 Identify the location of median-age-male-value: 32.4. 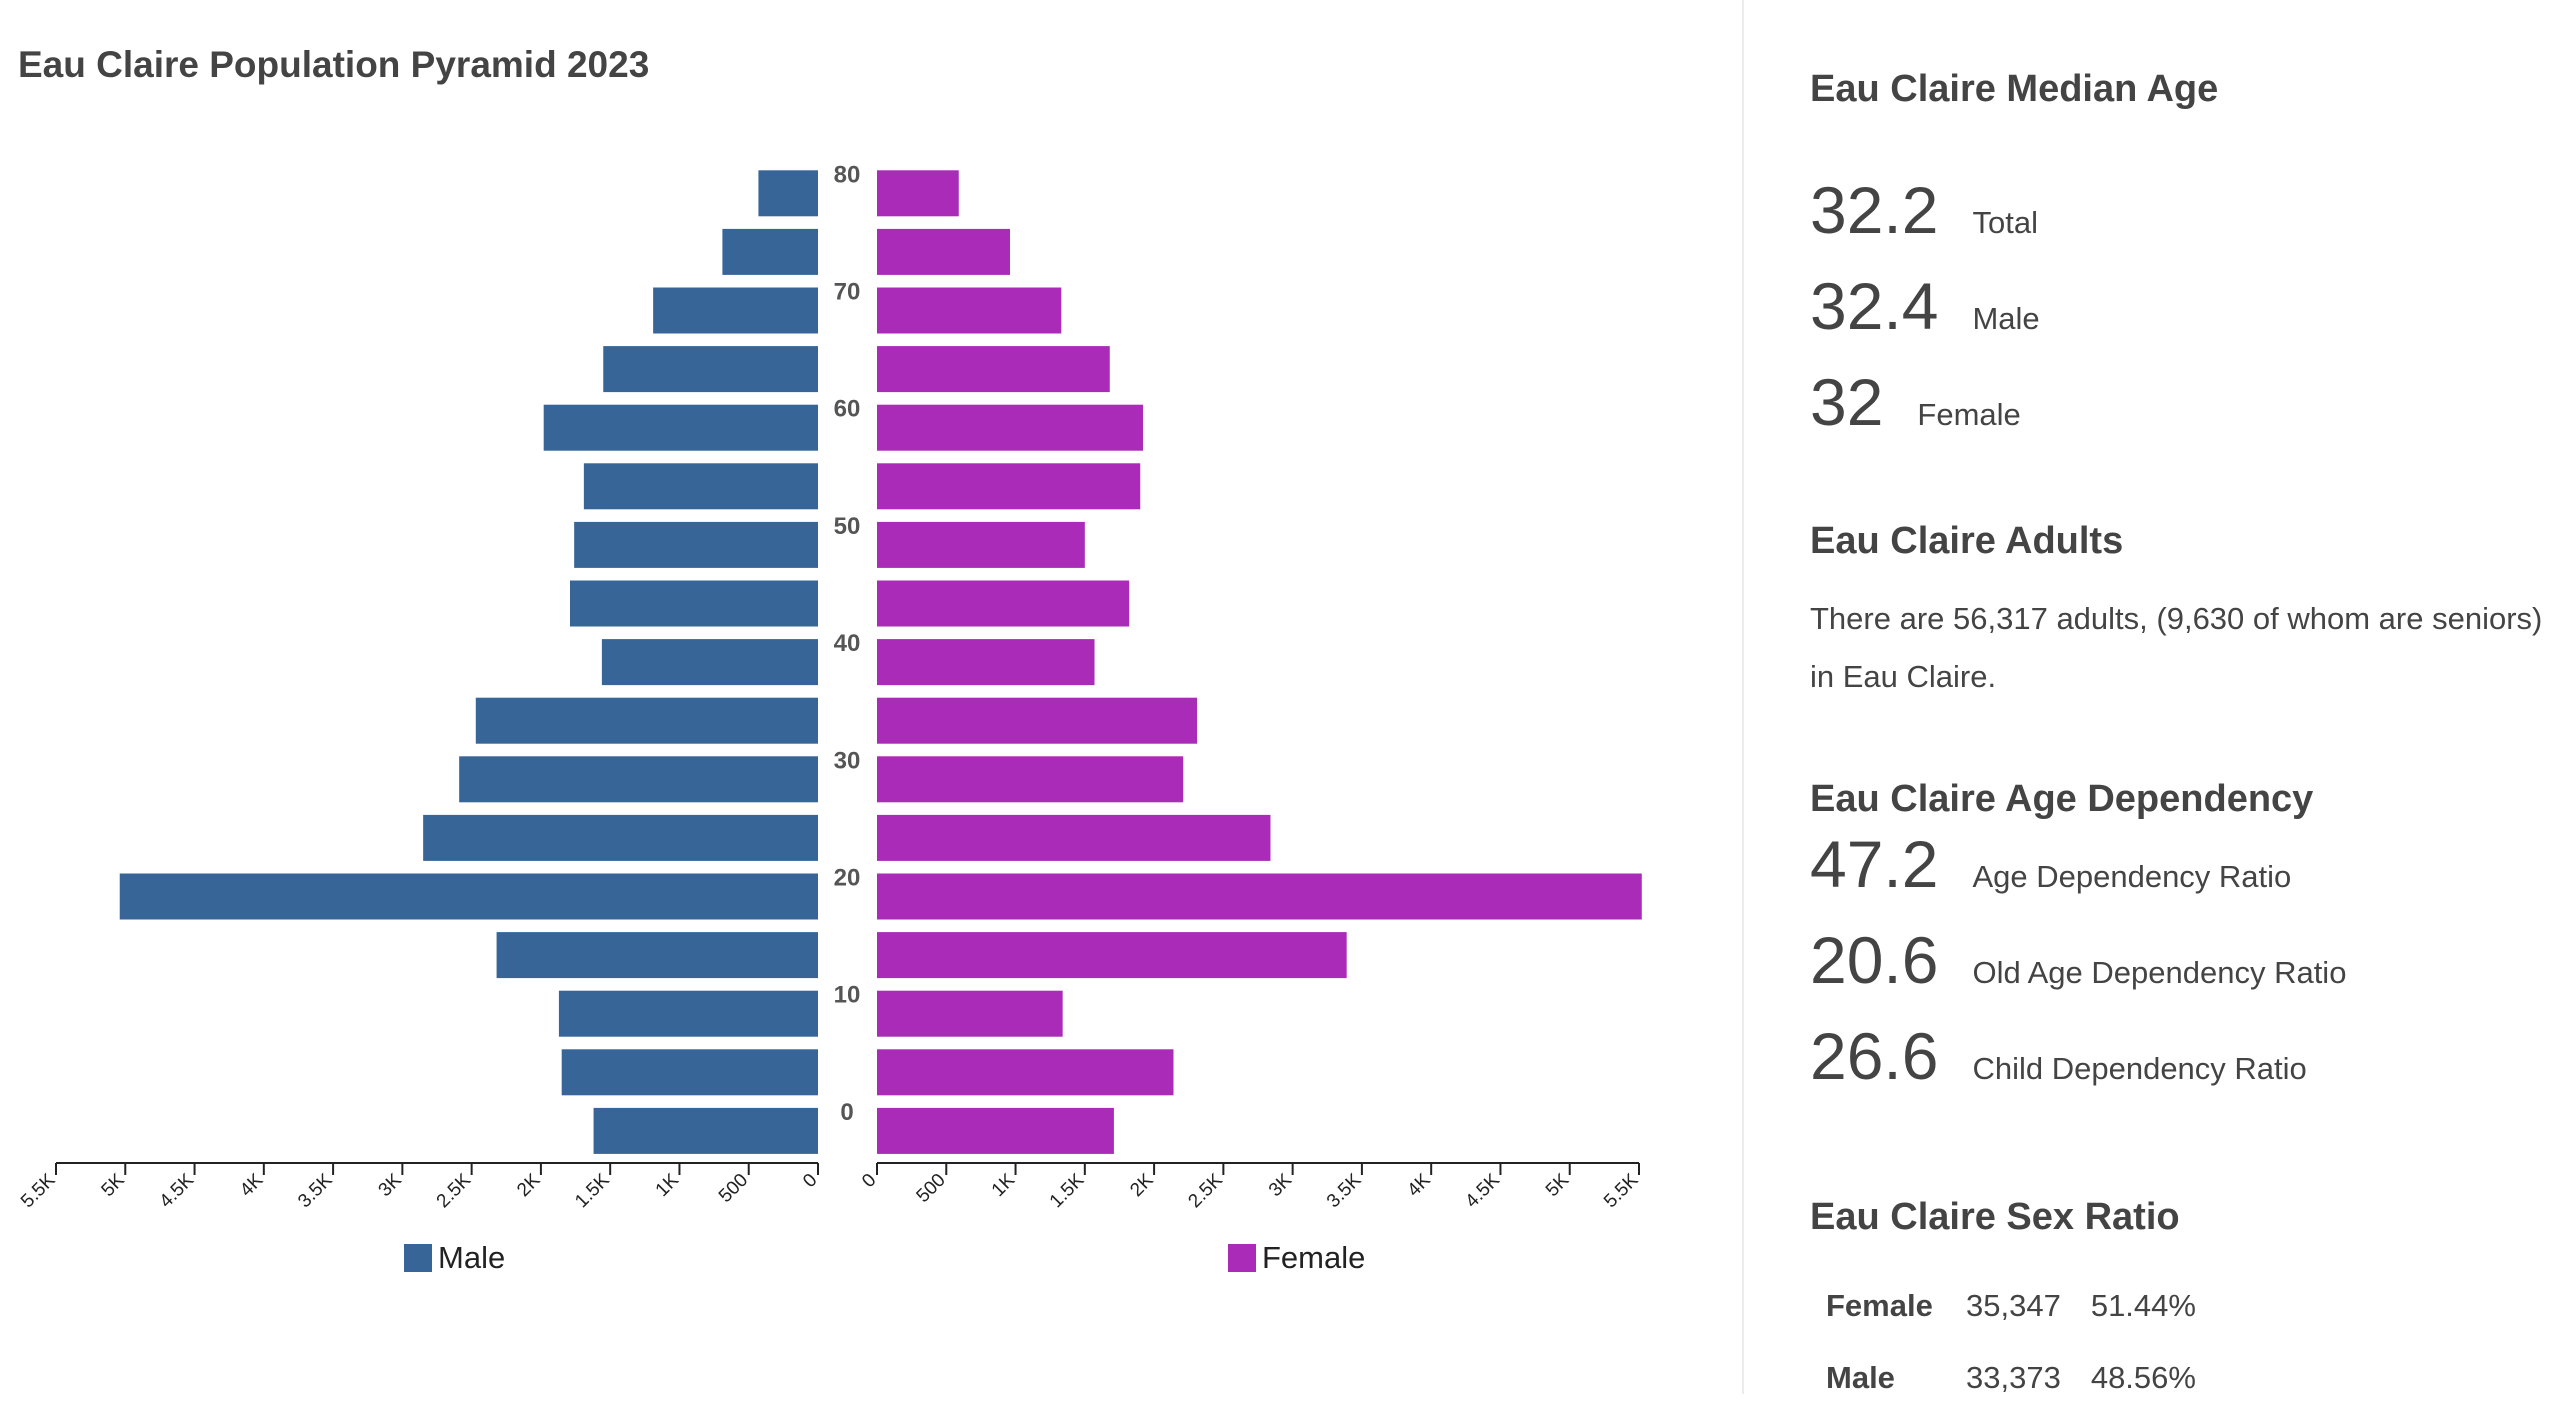
(1874, 306).